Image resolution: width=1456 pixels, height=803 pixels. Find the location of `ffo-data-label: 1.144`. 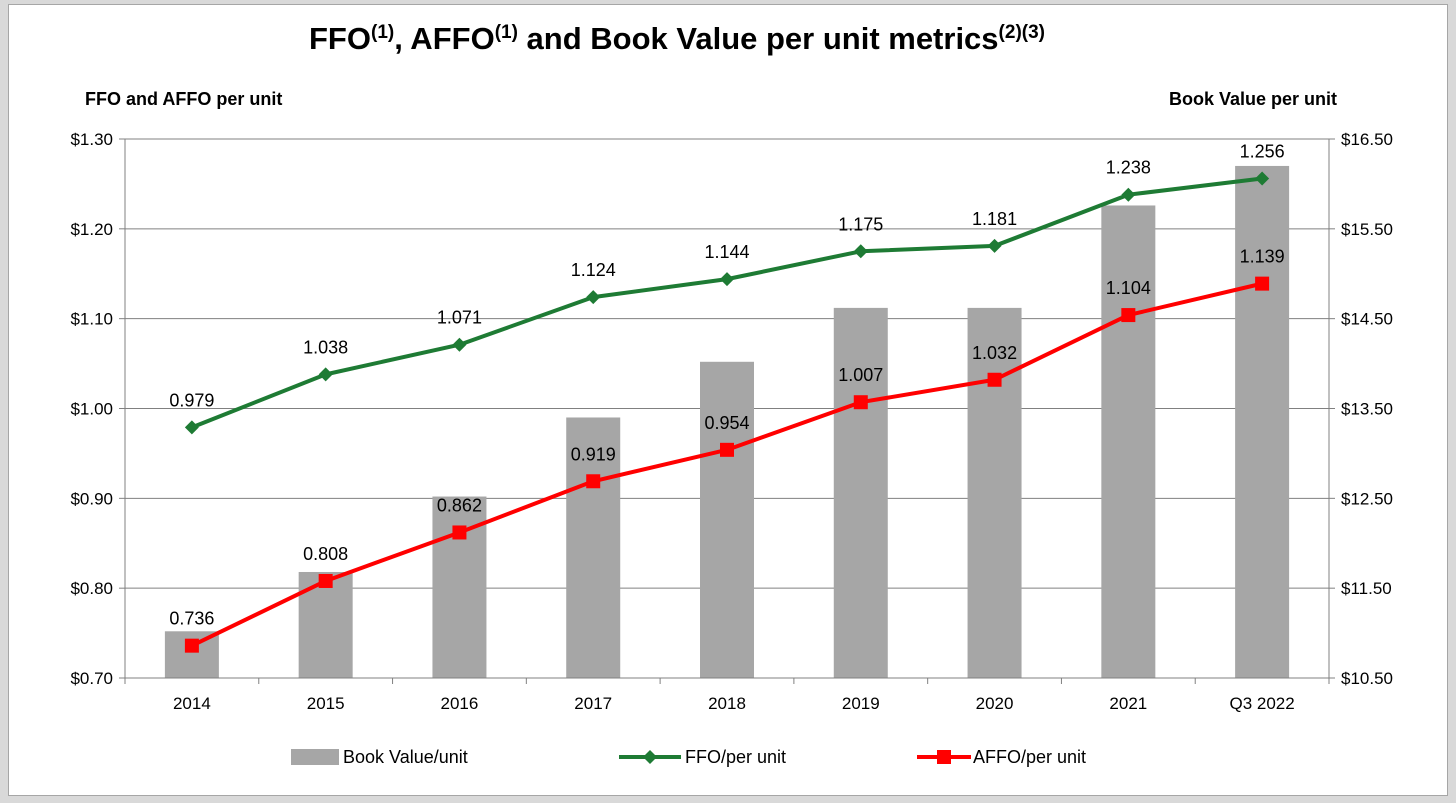

ffo-data-label: 1.144 is located at coordinates (726, 252).